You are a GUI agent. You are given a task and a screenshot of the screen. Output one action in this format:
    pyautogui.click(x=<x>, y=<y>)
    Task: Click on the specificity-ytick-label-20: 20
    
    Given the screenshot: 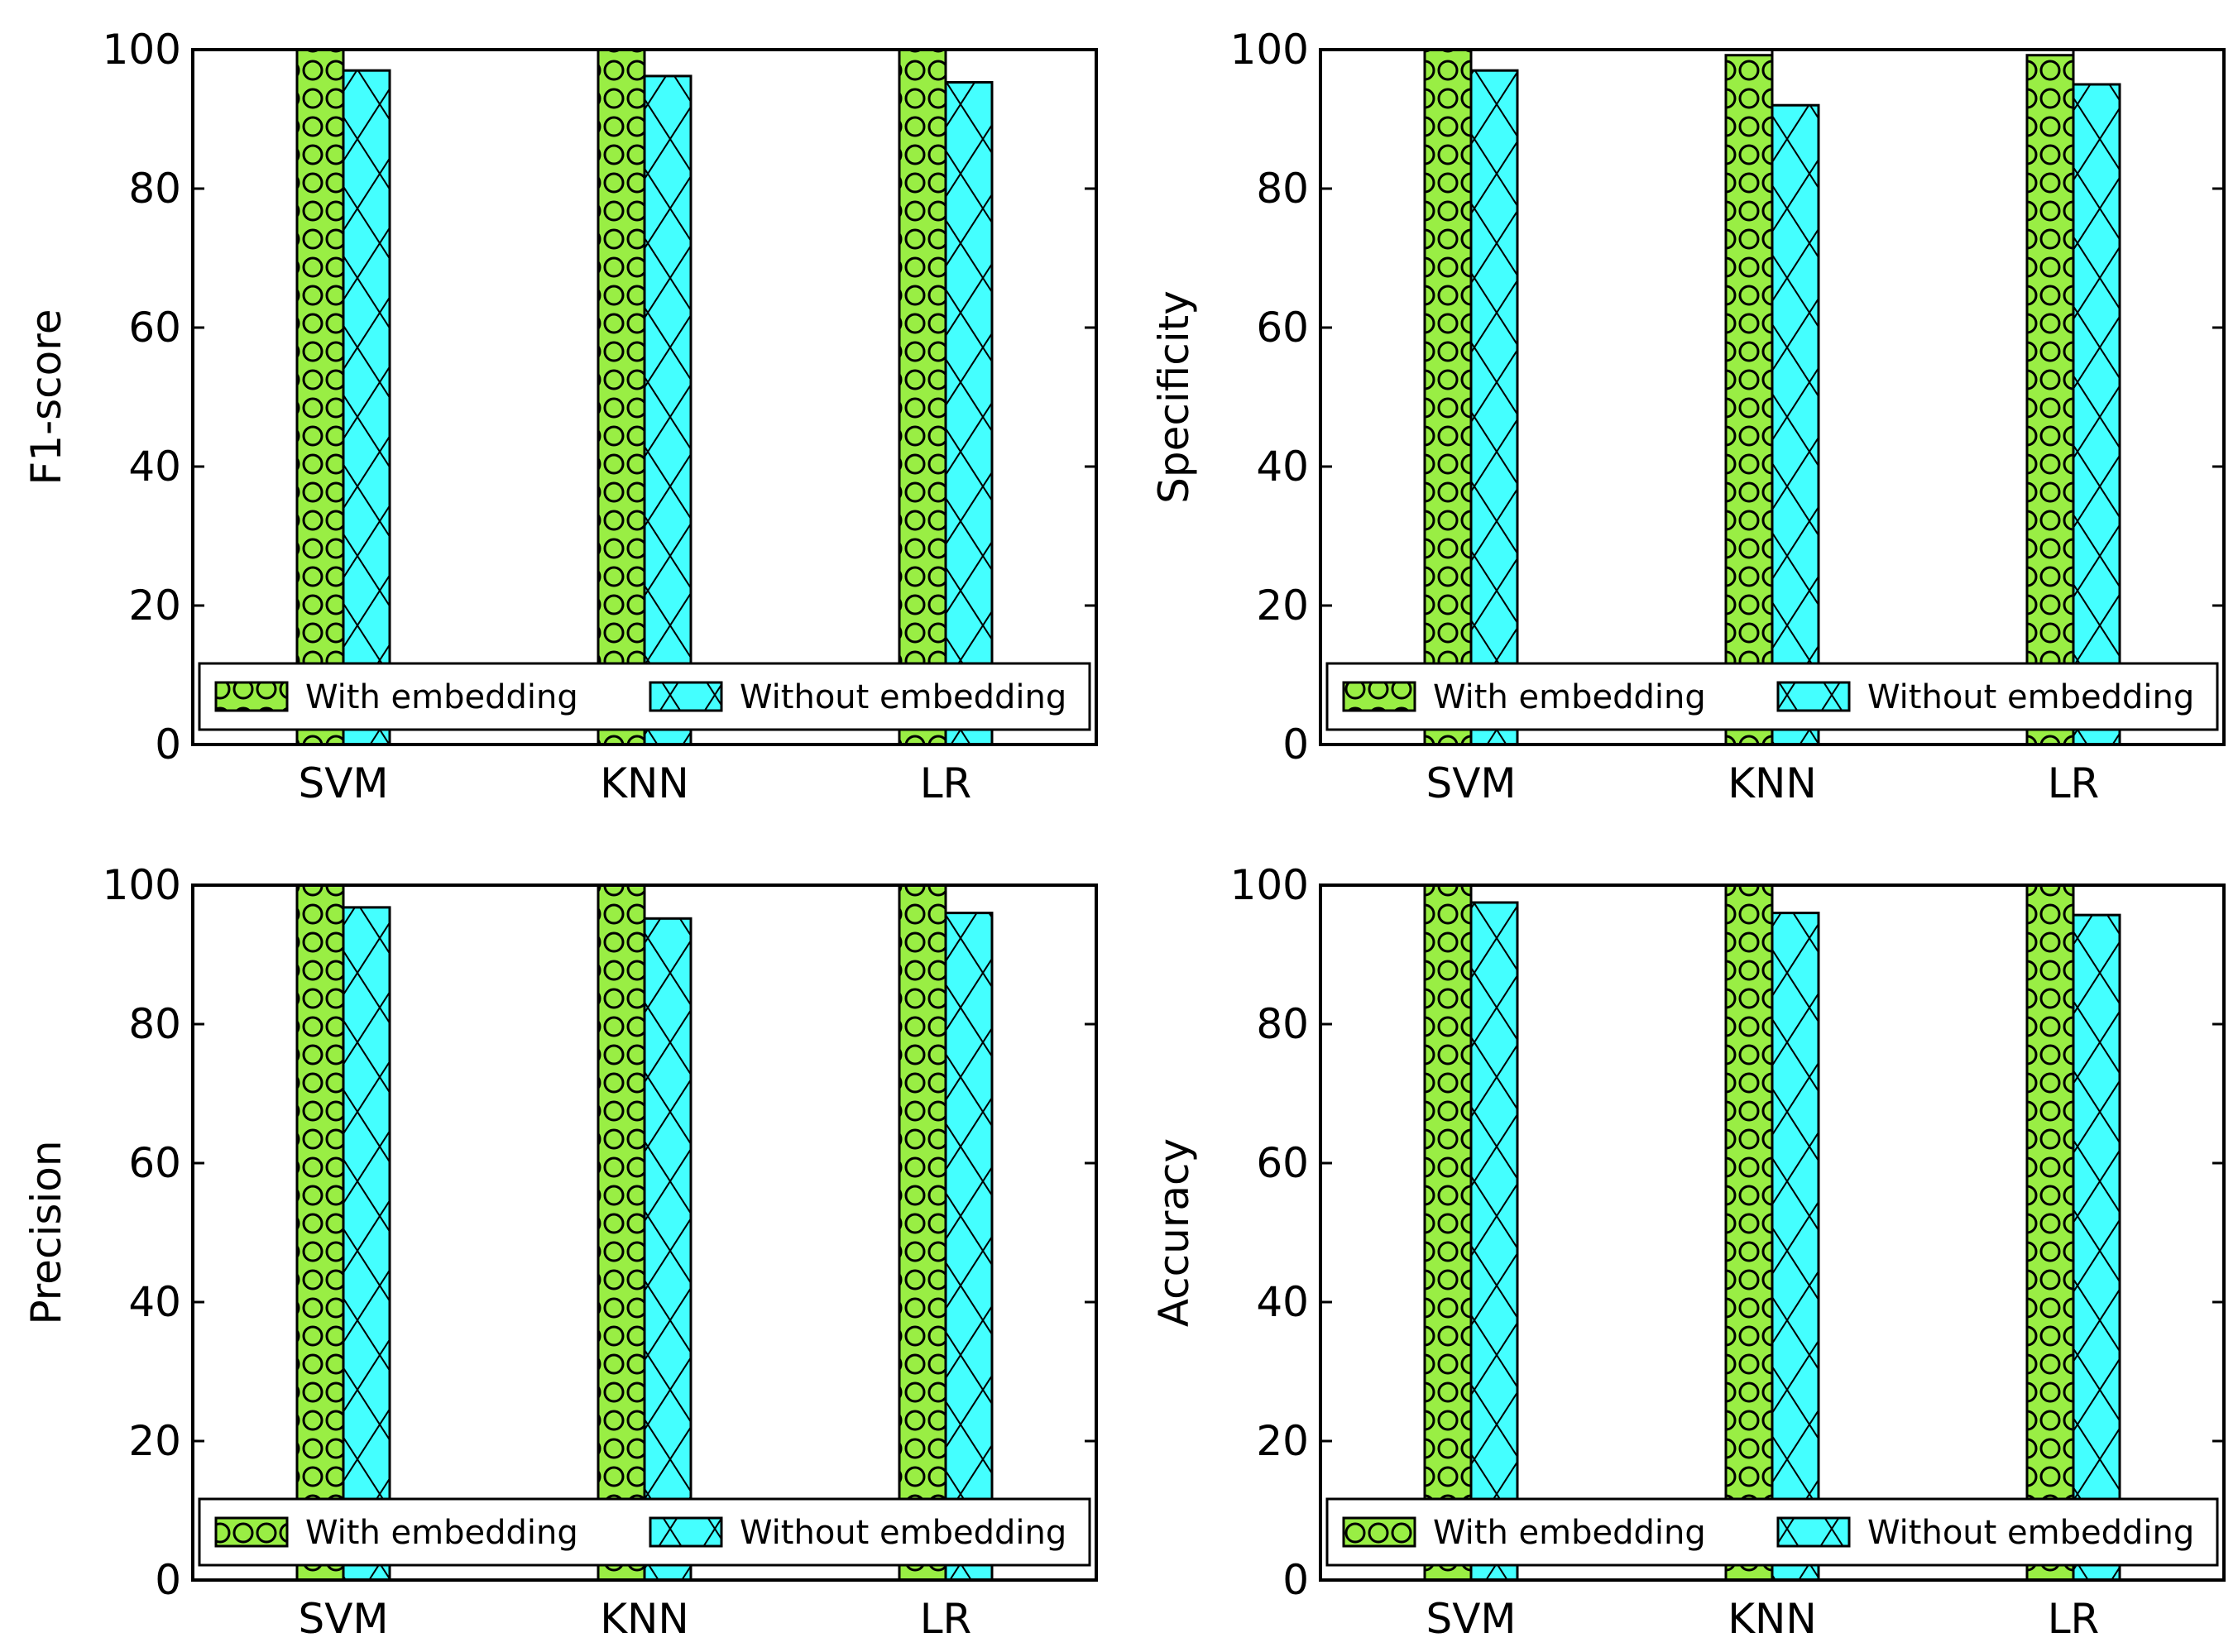 What is the action you would take?
    pyautogui.click(x=1282, y=606)
    